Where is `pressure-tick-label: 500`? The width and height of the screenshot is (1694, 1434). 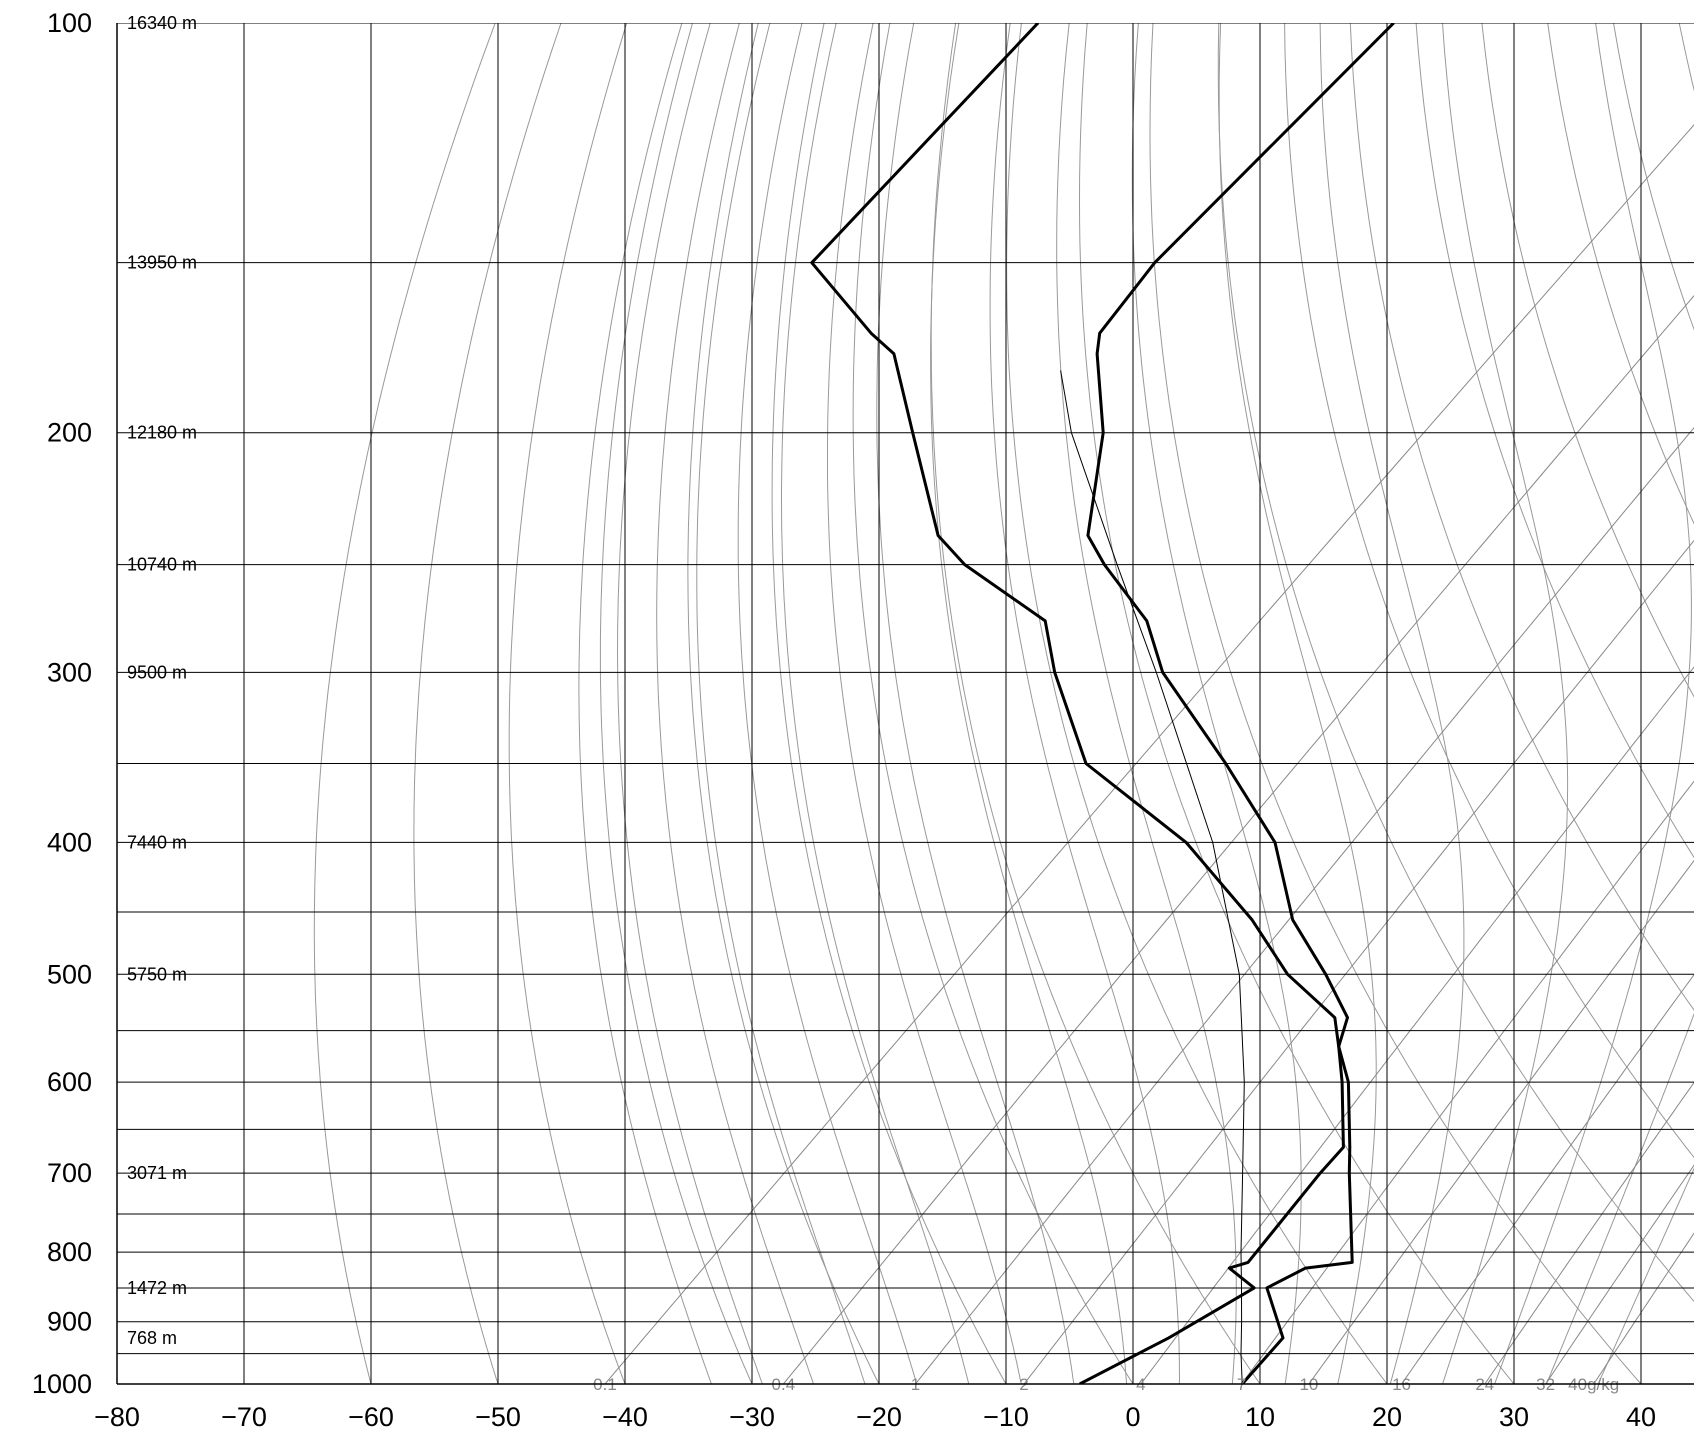
pressure-tick-label: 500 is located at coordinates (69, 974).